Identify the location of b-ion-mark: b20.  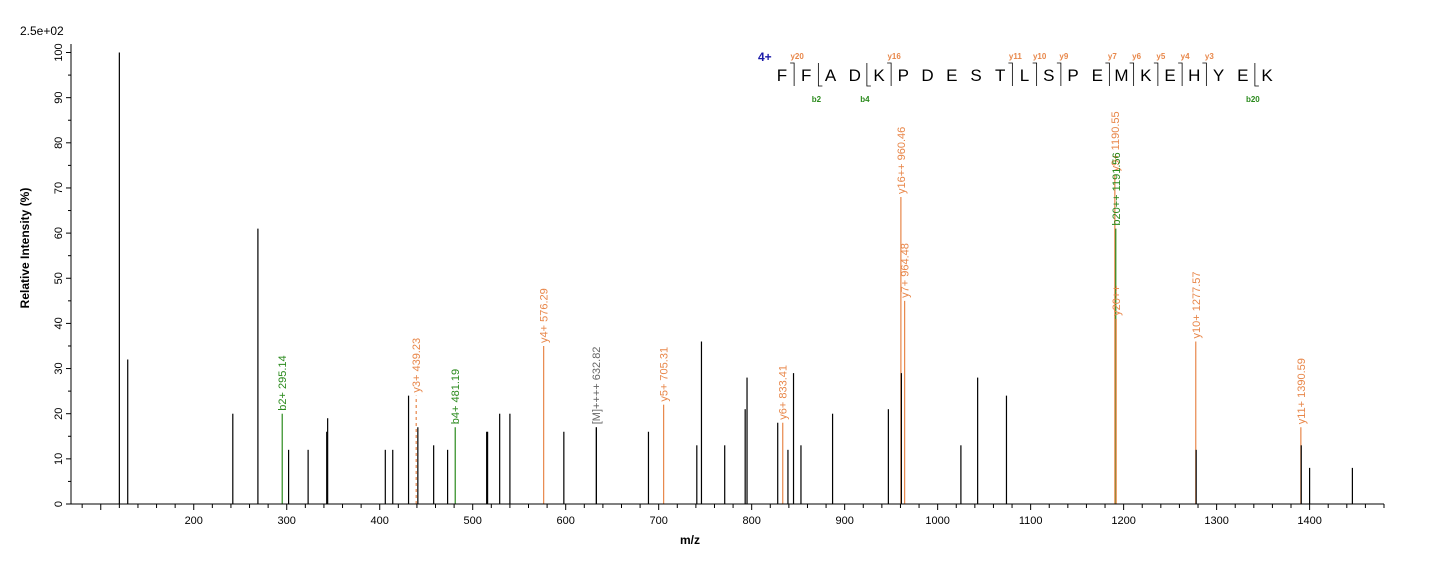
(1253, 99).